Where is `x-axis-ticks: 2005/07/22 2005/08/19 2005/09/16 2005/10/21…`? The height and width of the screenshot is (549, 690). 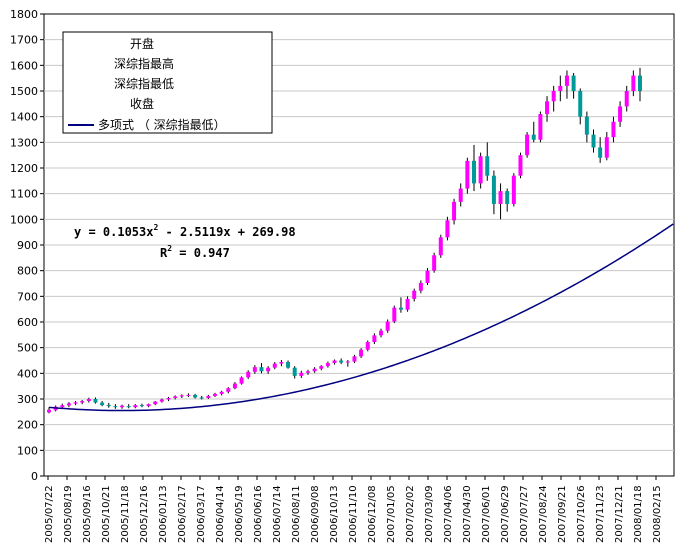 x-axis-ticks: 2005/07/22 2005/08/19 2005/09/16 2005/10/21… is located at coordinates (353, 509).